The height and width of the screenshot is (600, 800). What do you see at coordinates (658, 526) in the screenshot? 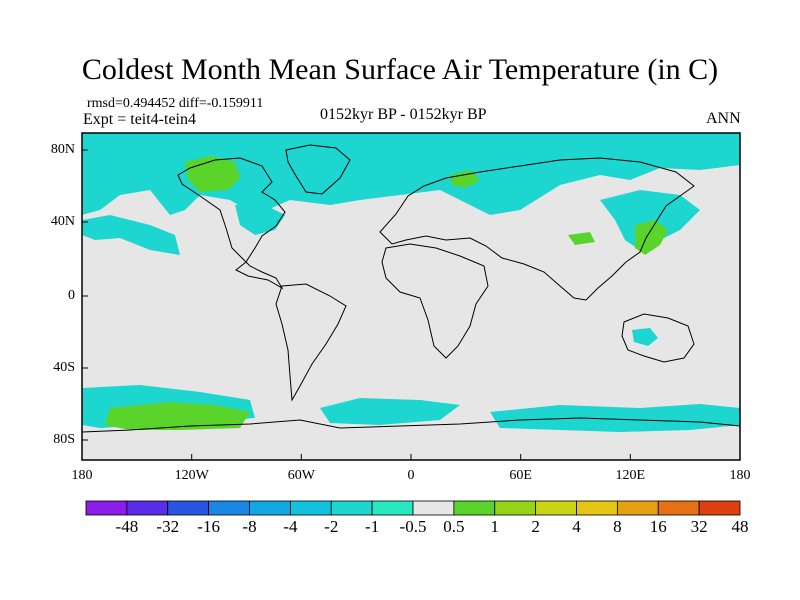
I see `colorbar-tick-label: 16` at bounding box center [658, 526].